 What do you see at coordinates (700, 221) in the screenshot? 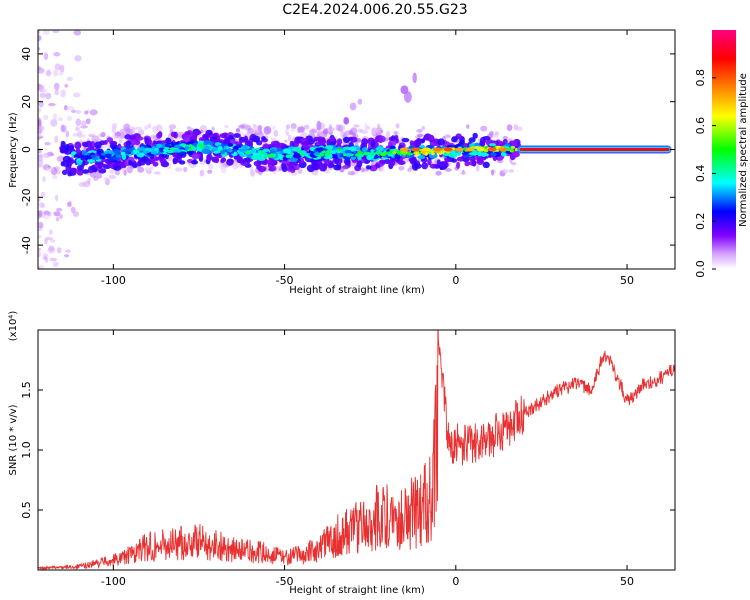
I see `colorbar-tick-label: 0.2` at bounding box center [700, 221].